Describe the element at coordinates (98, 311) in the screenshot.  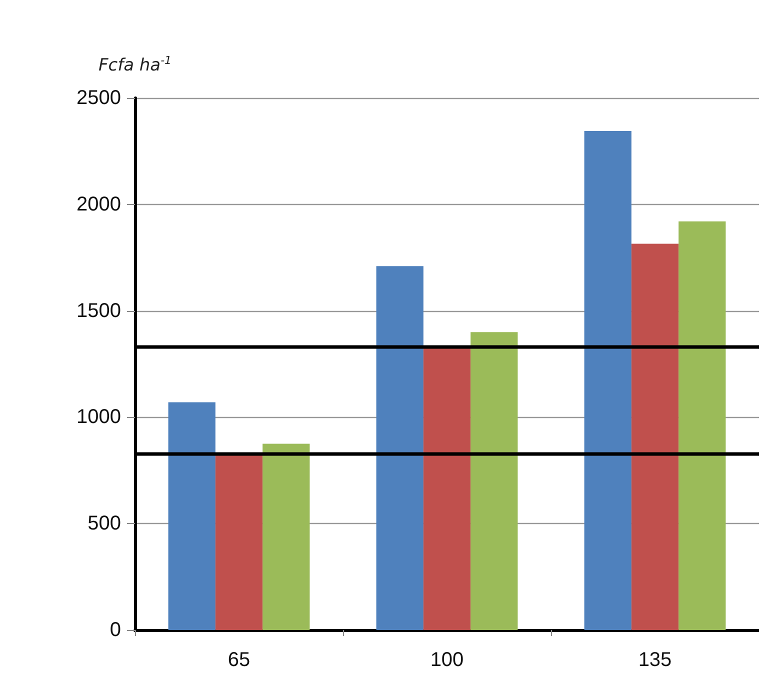
I see `y-tick-label: 1500` at that location.